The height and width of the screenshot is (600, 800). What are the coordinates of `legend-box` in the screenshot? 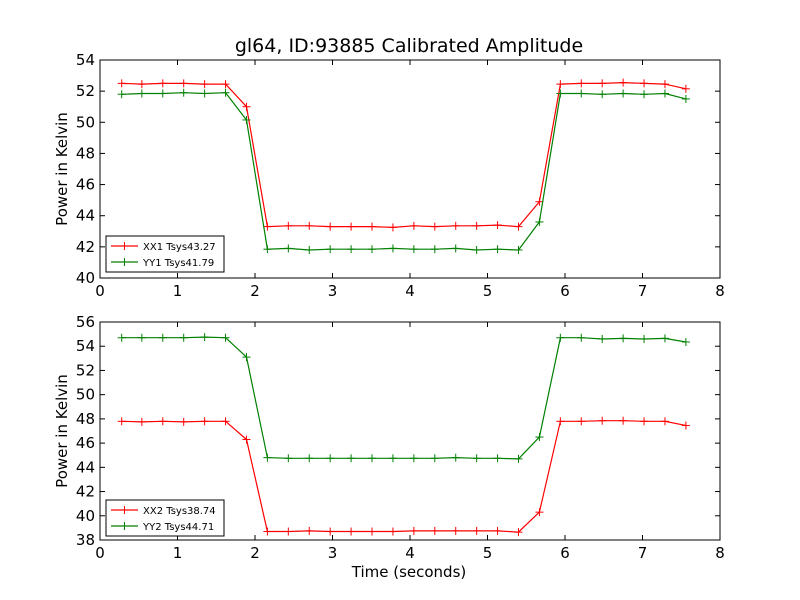 It's located at (165, 254).